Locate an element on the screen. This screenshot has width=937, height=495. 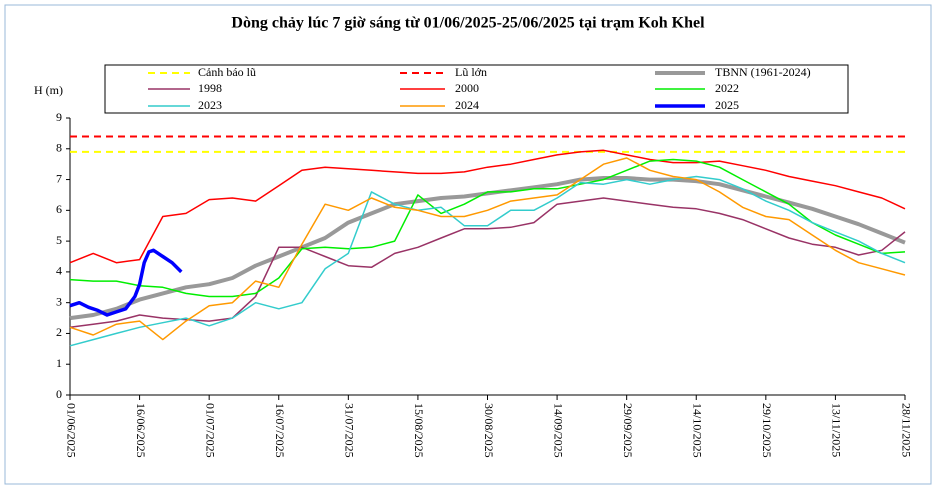
legend-box is located at coordinates (476, 89).